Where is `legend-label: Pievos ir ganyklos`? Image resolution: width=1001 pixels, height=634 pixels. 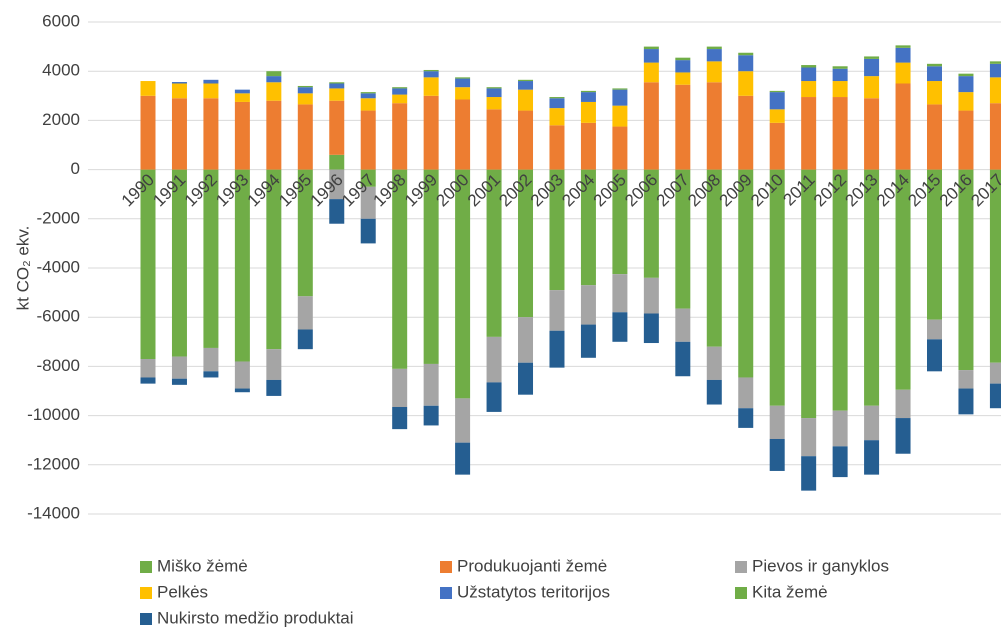 legend-label: Pievos ir ganyklos is located at coordinates (820, 565).